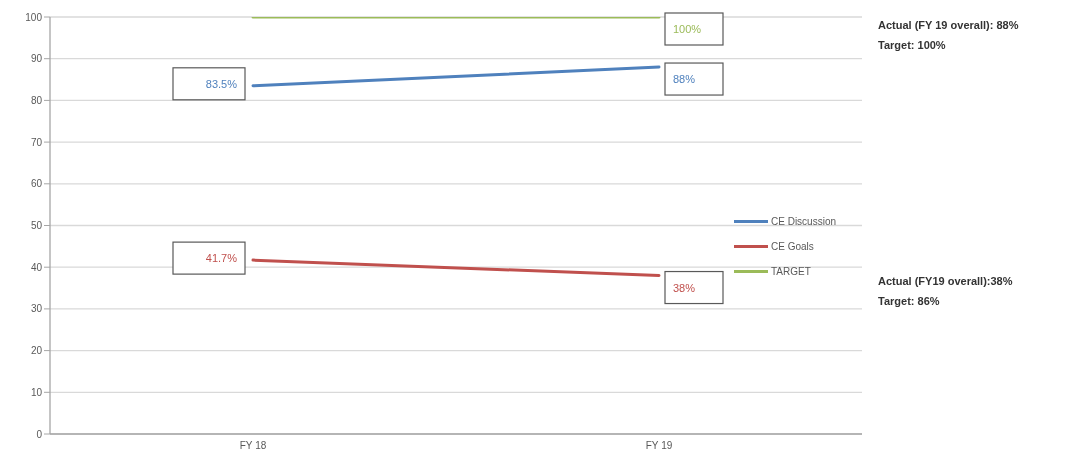  What do you see at coordinates (34, 17) in the screenshot?
I see `y-tick-label: 100` at bounding box center [34, 17].